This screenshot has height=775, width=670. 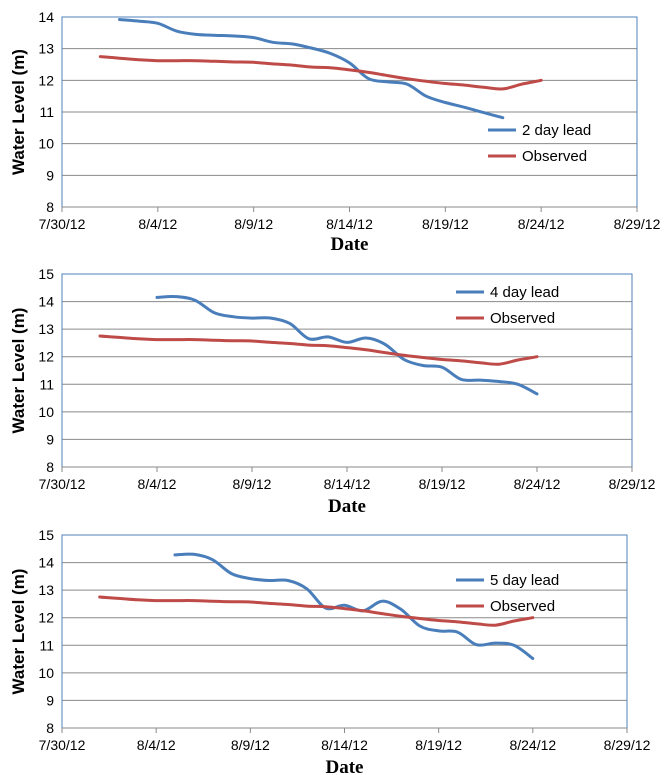 What do you see at coordinates (524, 292) in the screenshot?
I see `legend-entry: 4 day lead` at bounding box center [524, 292].